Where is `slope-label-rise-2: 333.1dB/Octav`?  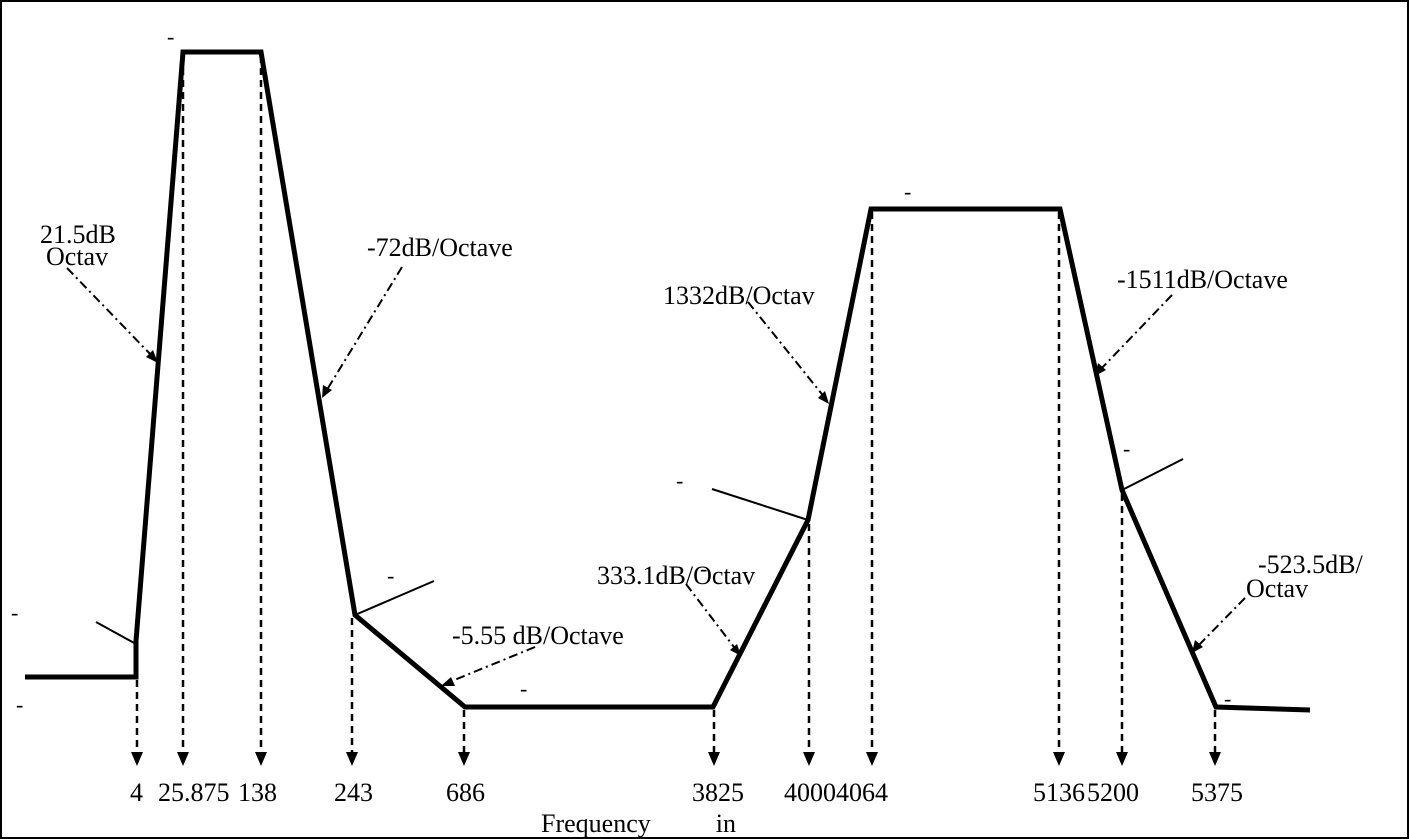
slope-label-rise-2: 333.1dB/Octav is located at coordinates (676, 575).